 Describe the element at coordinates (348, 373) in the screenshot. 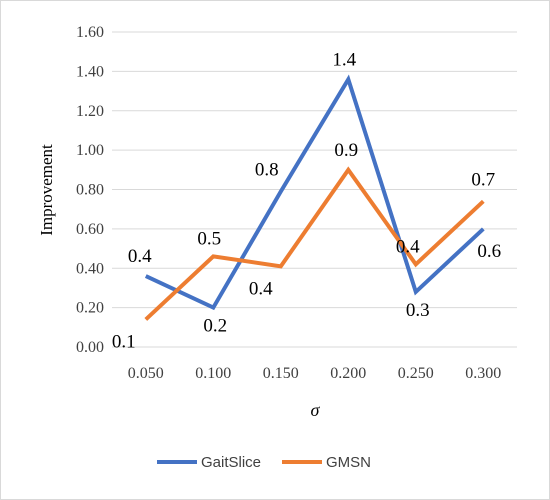

I see `x-tick-label: 0.200` at that location.